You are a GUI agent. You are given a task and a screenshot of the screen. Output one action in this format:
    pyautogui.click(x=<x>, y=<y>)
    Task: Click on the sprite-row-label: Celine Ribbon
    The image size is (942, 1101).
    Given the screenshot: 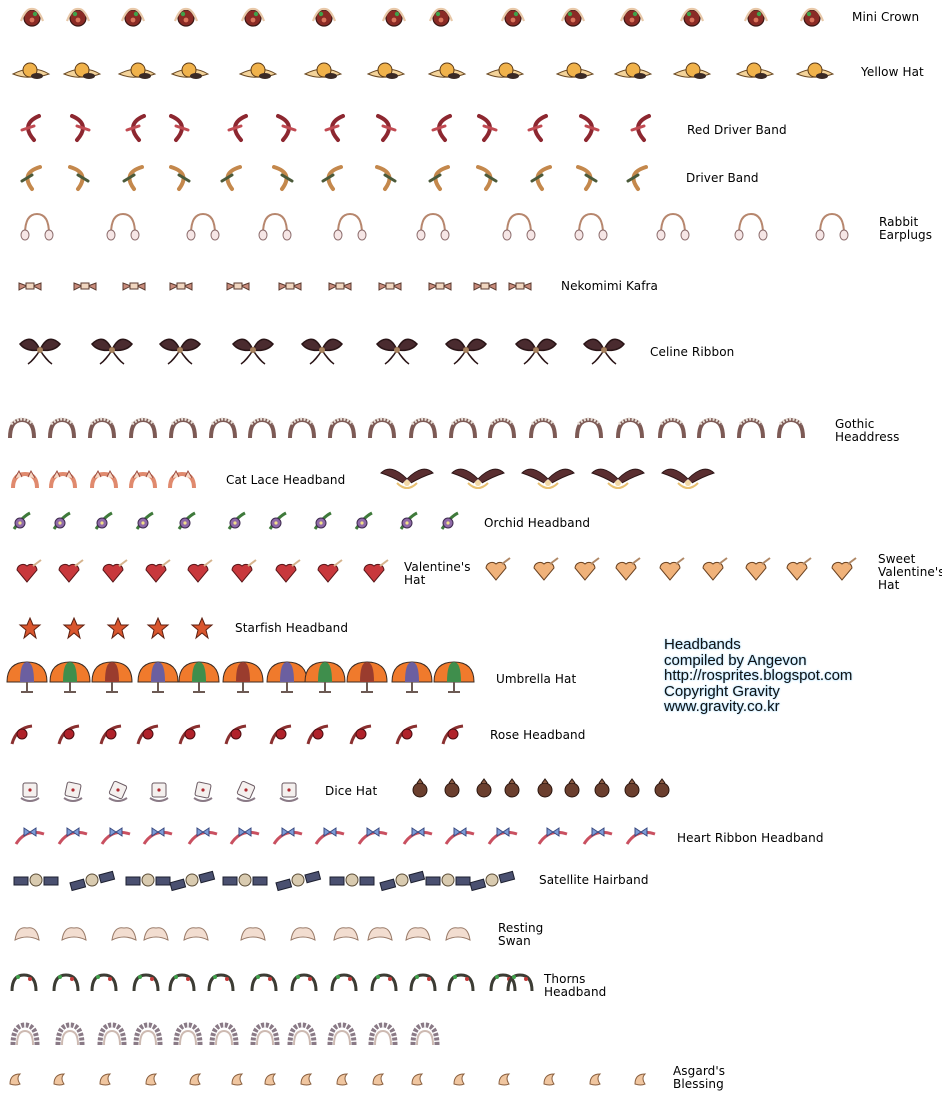 What is the action you would take?
    pyautogui.click(x=692, y=352)
    